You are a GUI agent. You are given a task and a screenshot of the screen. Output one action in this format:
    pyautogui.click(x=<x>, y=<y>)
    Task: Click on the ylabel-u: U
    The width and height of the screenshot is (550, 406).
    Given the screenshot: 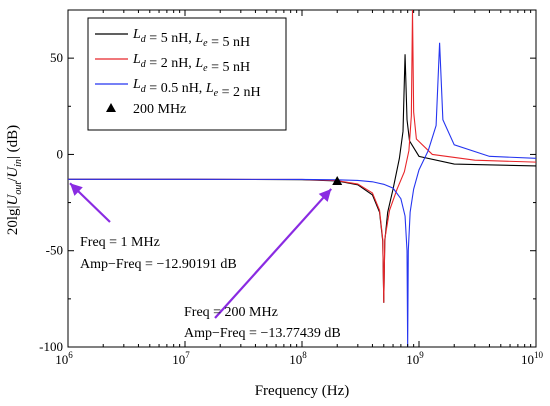 What is the action you would take?
    pyautogui.click(x=13, y=200)
    